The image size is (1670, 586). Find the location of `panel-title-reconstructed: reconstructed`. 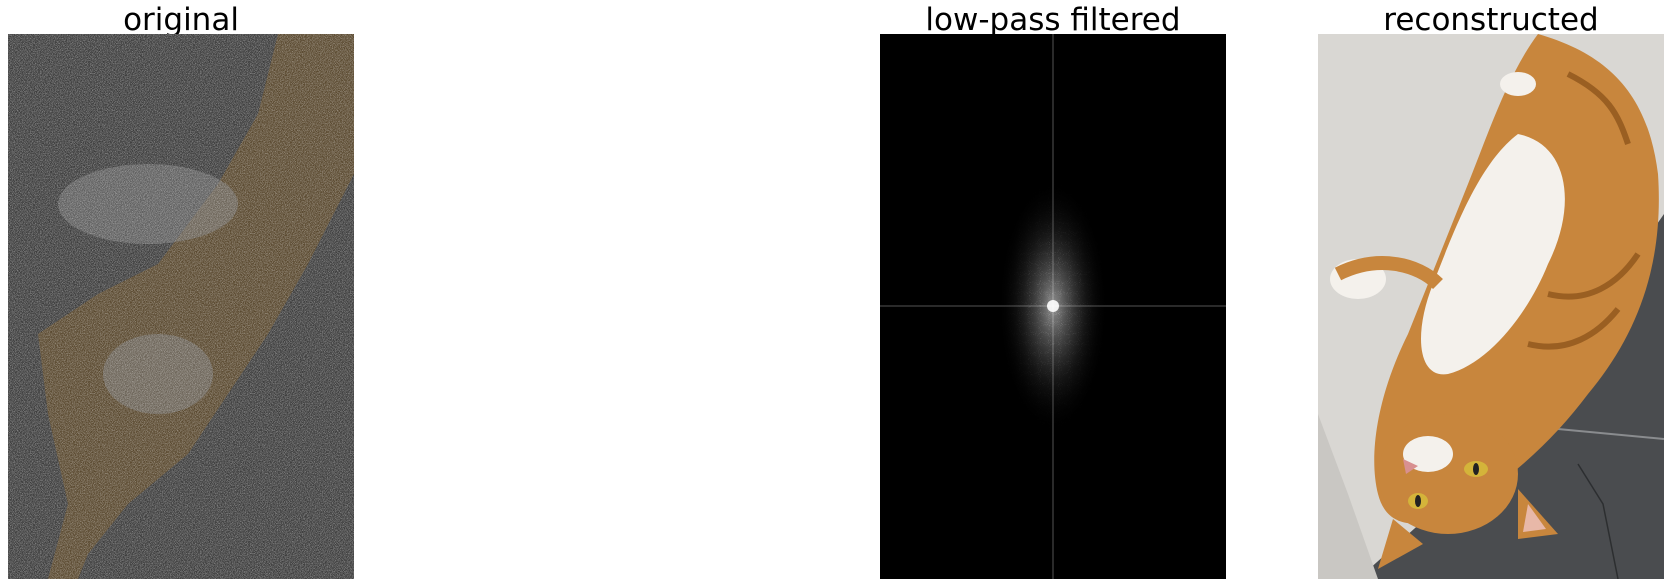

panel-title-reconstructed: reconstructed is located at coordinates (1491, 20).